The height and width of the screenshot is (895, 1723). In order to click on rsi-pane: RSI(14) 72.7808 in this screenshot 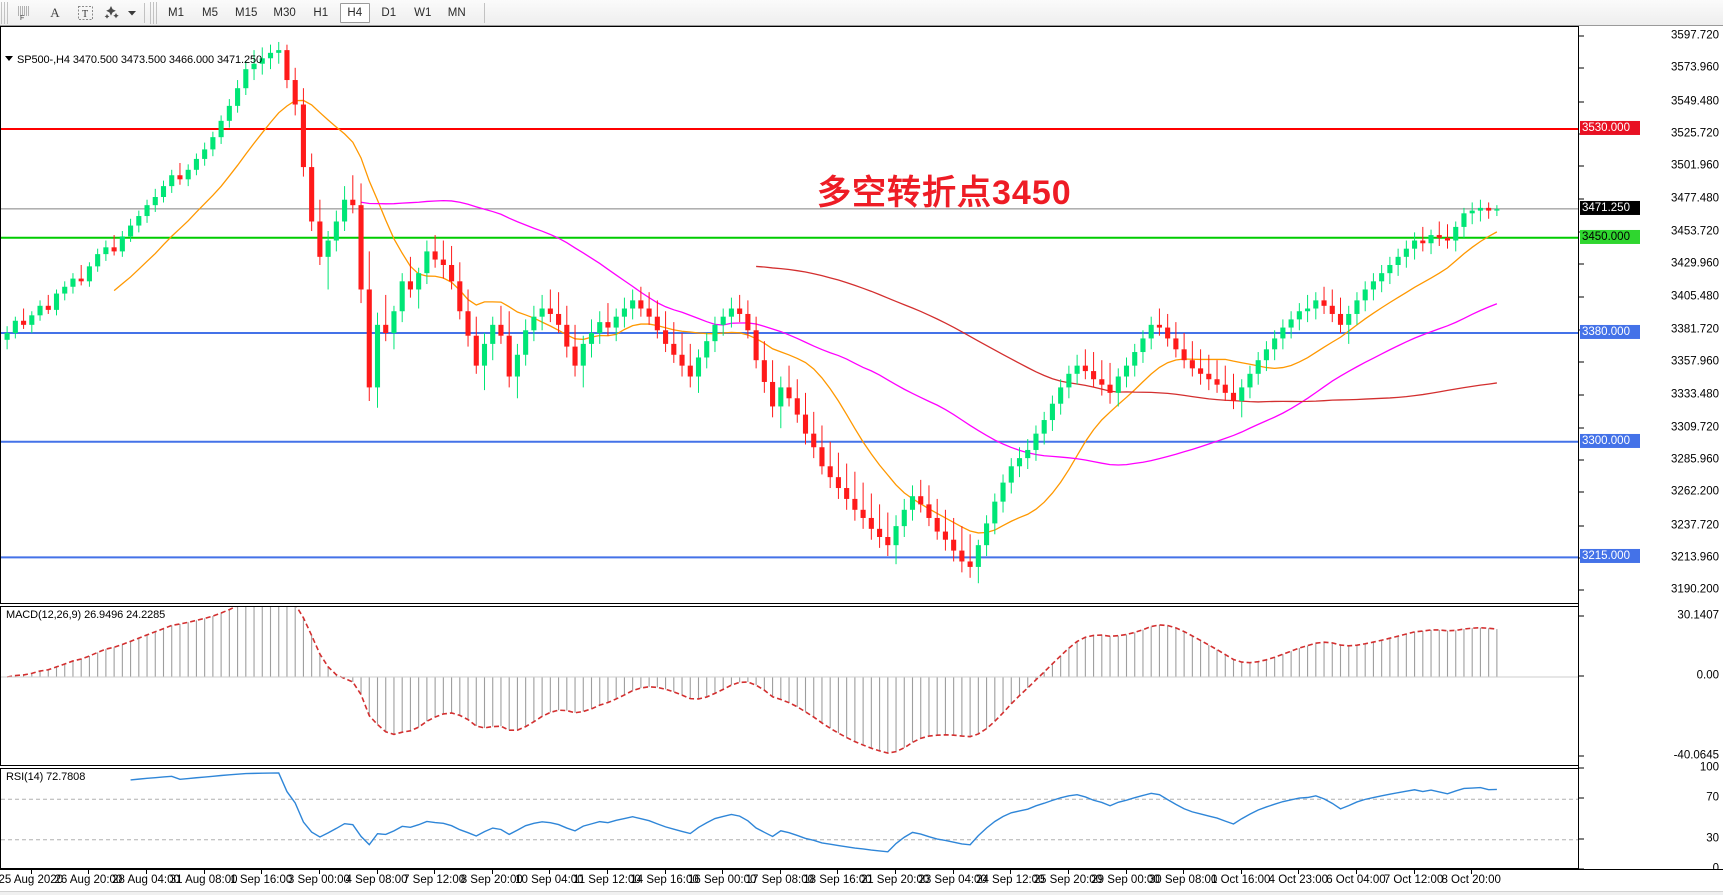, I will do `click(789, 818)`.